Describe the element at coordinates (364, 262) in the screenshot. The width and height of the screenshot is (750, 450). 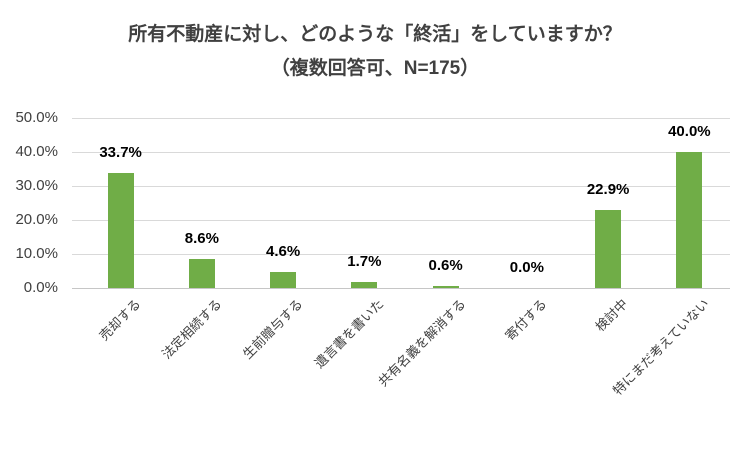
I see `value-label: 1.7%` at that location.